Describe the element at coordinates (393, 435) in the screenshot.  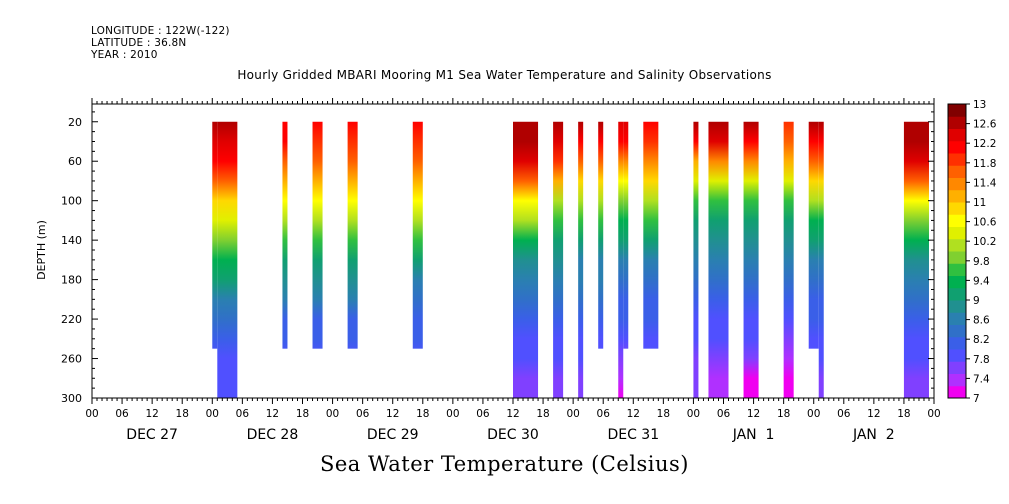
I see `x-day-label: DEC 29` at that location.